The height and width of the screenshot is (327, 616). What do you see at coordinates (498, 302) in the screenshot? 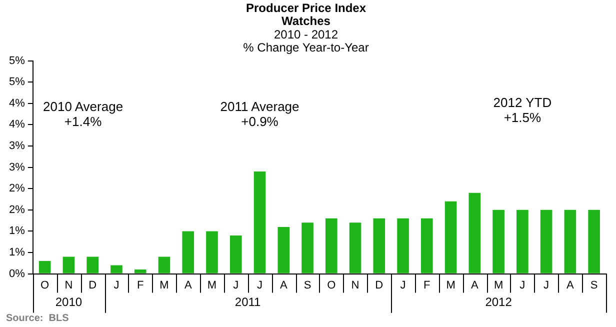
I see `text: 2012` at bounding box center [498, 302].